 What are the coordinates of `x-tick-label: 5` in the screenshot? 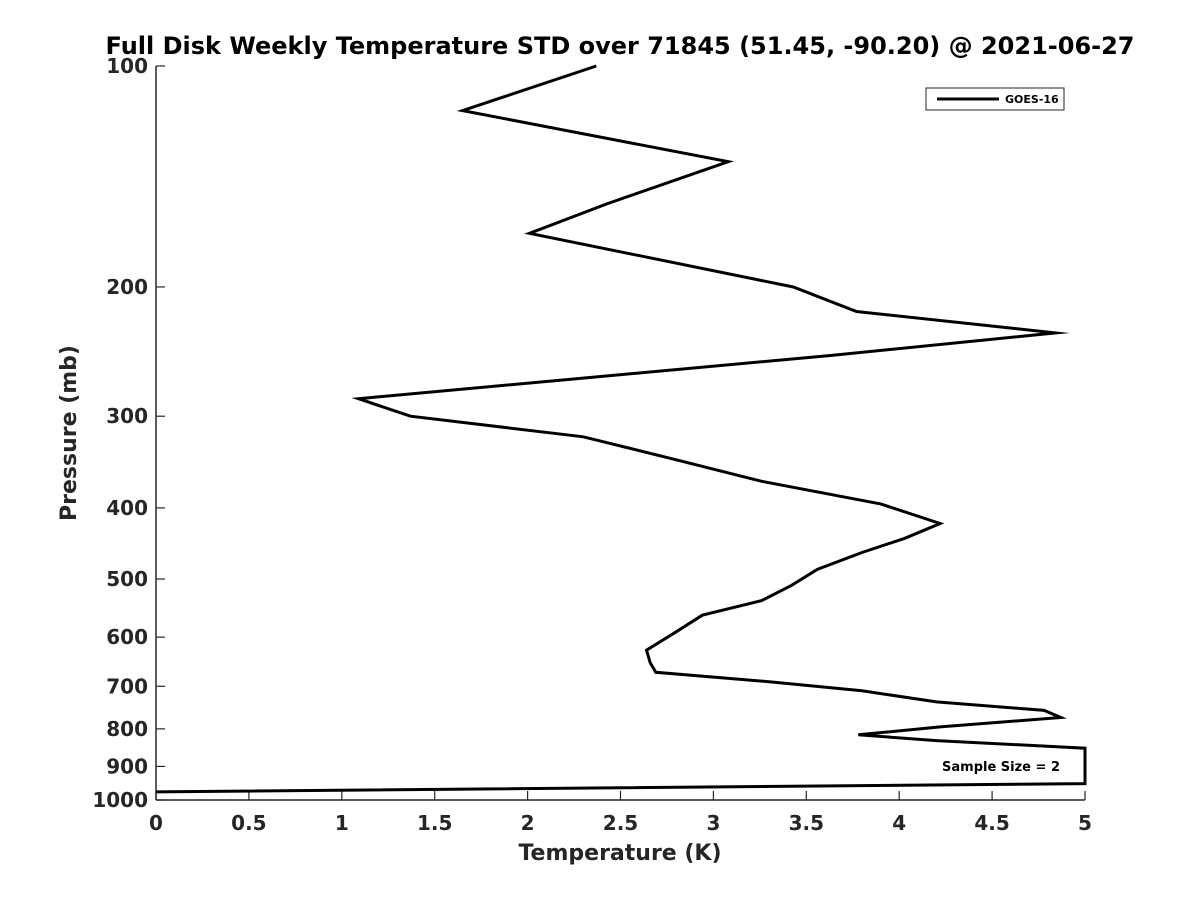 It's located at (1085, 823).